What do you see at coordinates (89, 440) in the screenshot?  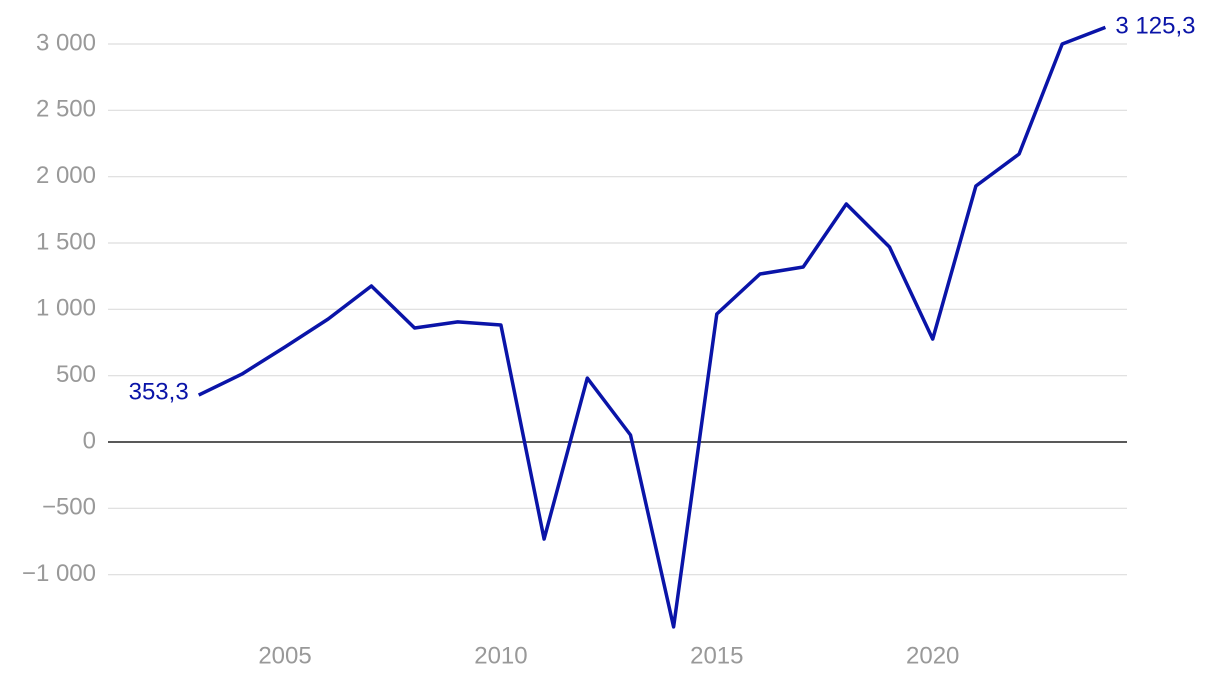 I see `y-tick-label: 0` at bounding box center [89, 440].